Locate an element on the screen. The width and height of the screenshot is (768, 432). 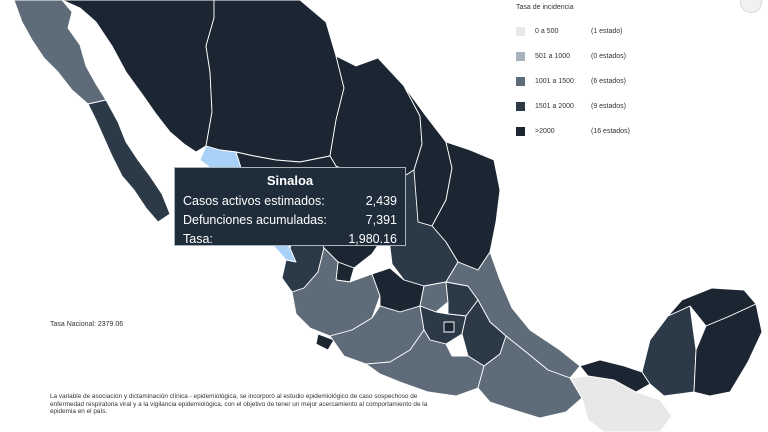
legend-range: >2000 is located at coordinates (545, 131).